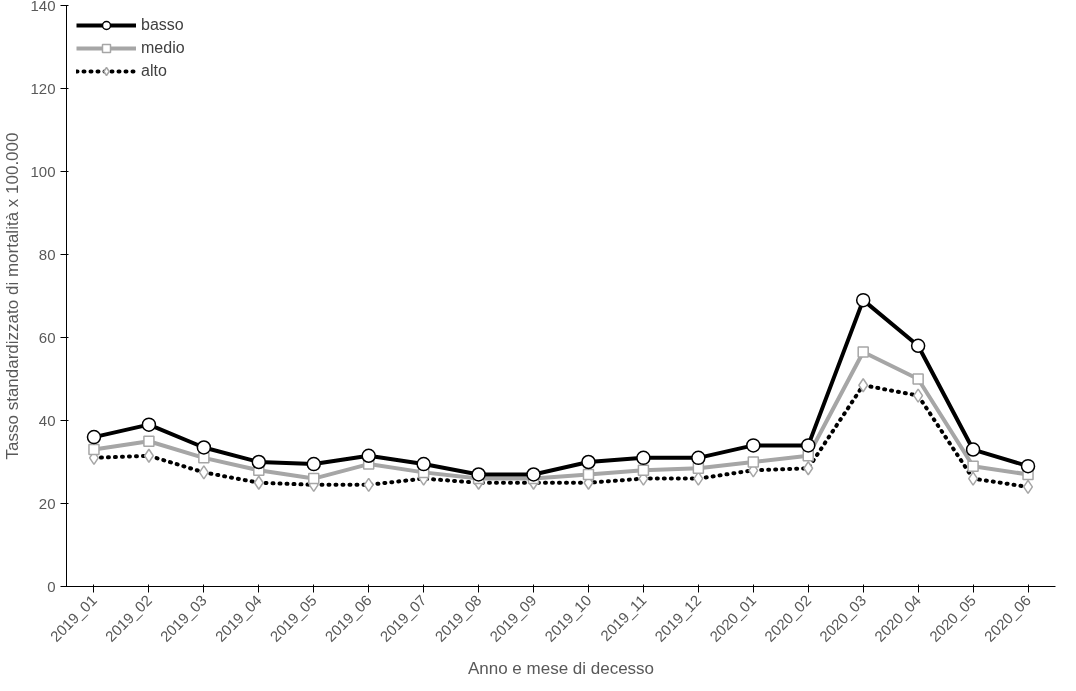  What do you see at coordinates (163, 48) in the screenshot?
I see `legend-label: medio` at bounding box center [163, 48].